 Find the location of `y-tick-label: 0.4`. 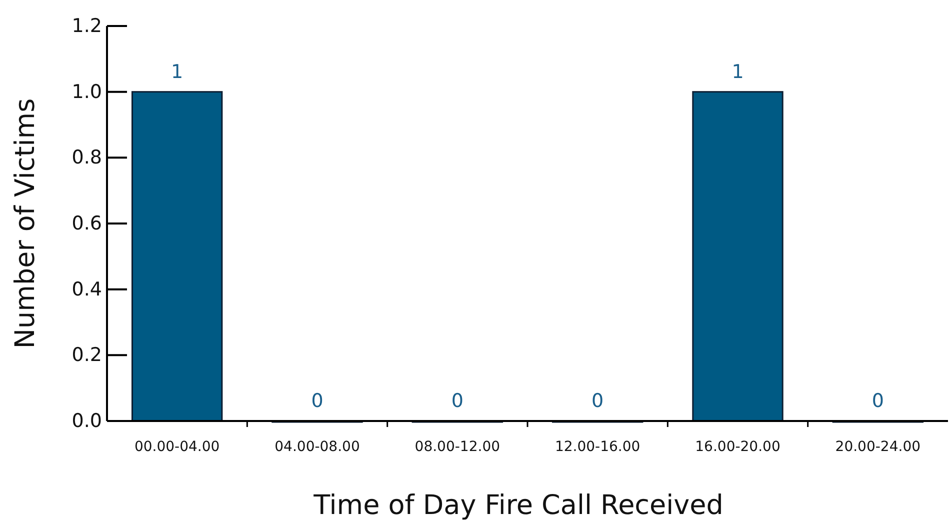

y-tick-label: 0.4 is located at coordinates (87, 289).